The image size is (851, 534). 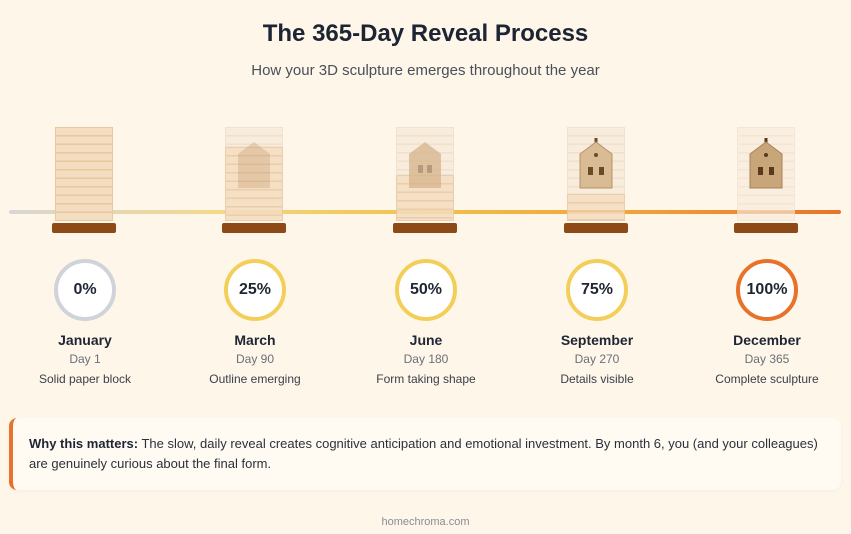 I want to click on progress-percent: 100%, so click(x=767, y=289).